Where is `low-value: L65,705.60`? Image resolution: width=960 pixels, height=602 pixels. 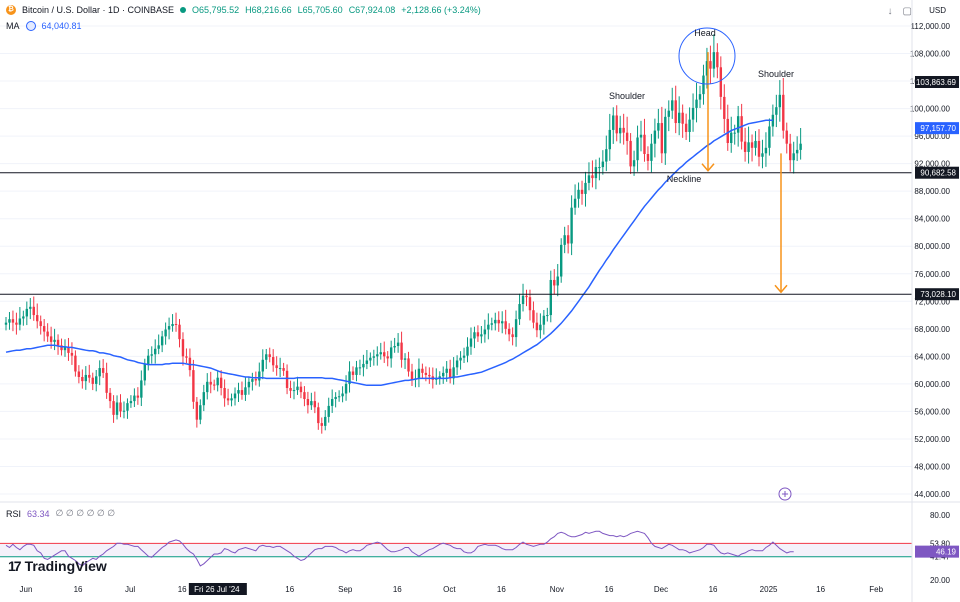
low-value: L65,705.60 is located at coordinates (320, 10).